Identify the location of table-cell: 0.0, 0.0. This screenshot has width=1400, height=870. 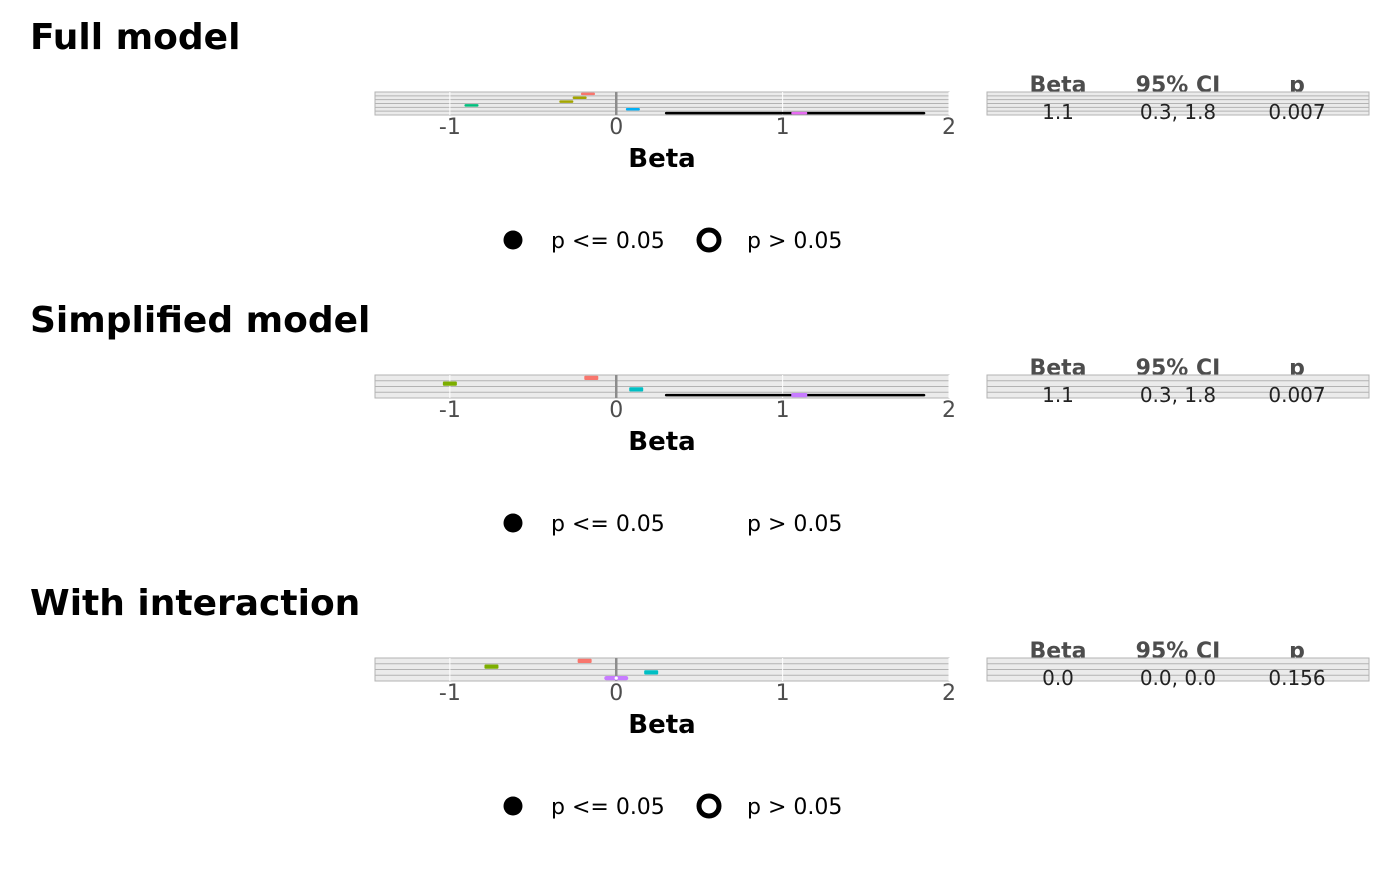
(1178, 678).